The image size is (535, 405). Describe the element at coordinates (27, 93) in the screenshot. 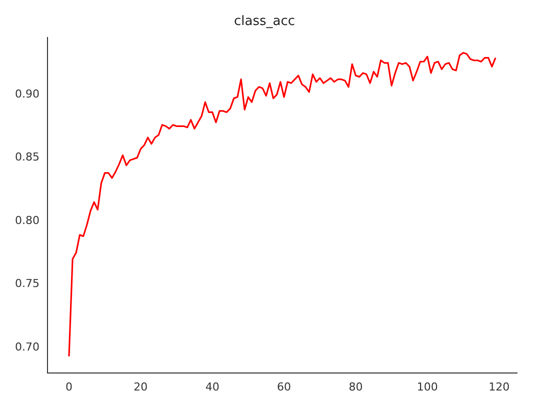

I see `y-tick-label: 0.90` at that location.